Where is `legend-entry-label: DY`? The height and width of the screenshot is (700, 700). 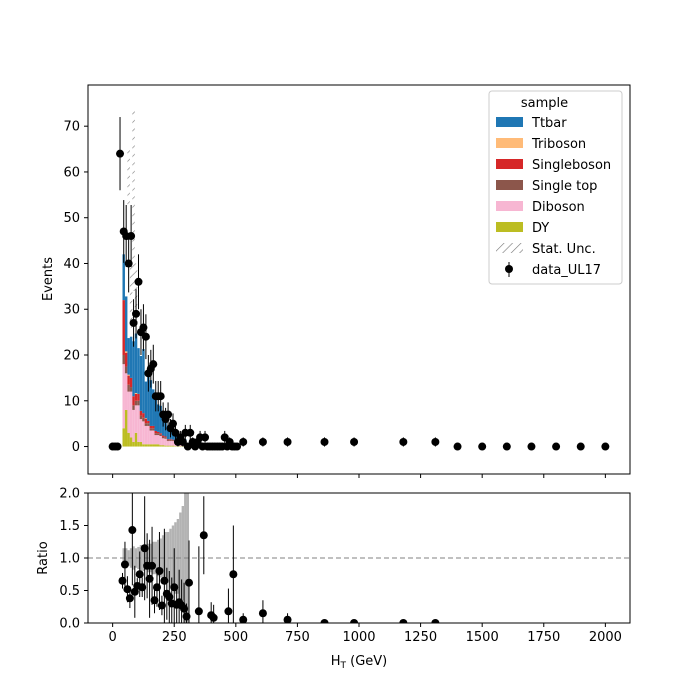
legend-entry-label: DY is located at coordinates (540, 228).